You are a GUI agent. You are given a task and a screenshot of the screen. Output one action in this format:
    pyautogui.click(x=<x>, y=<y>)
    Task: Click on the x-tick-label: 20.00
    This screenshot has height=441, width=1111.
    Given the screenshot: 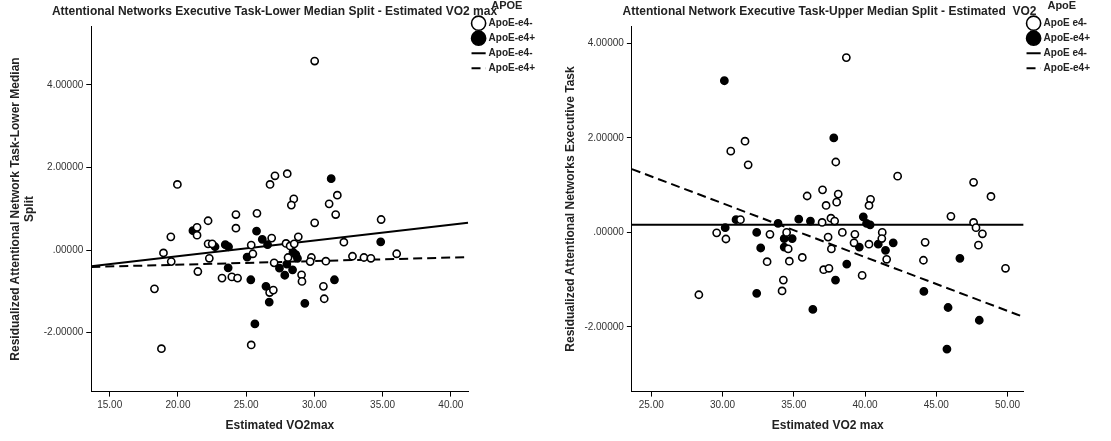 What is the action you would take?
    pyautogui.click(x=178, y=405)
    